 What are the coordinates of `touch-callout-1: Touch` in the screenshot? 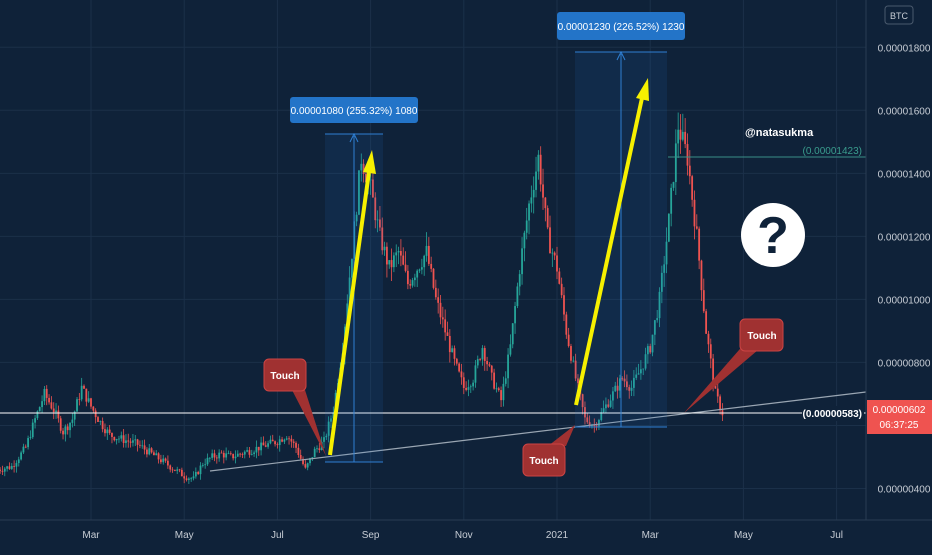 It's located at (294, 407).